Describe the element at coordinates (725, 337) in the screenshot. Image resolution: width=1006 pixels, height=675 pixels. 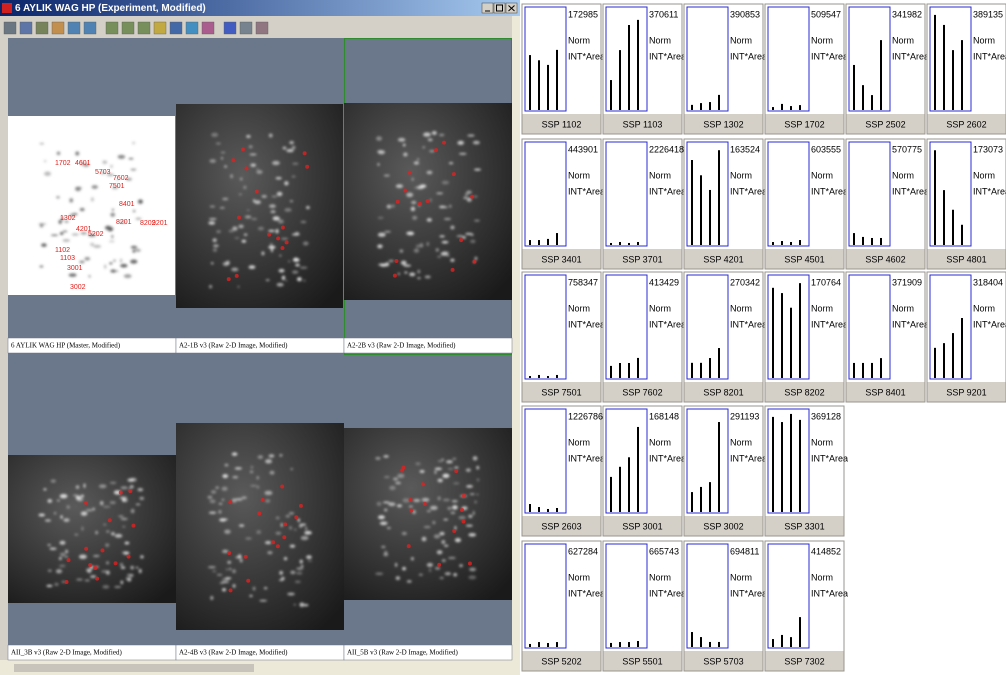
I see `expression-plot: 270342 Norm INT*Area SSP 8201` at that location.